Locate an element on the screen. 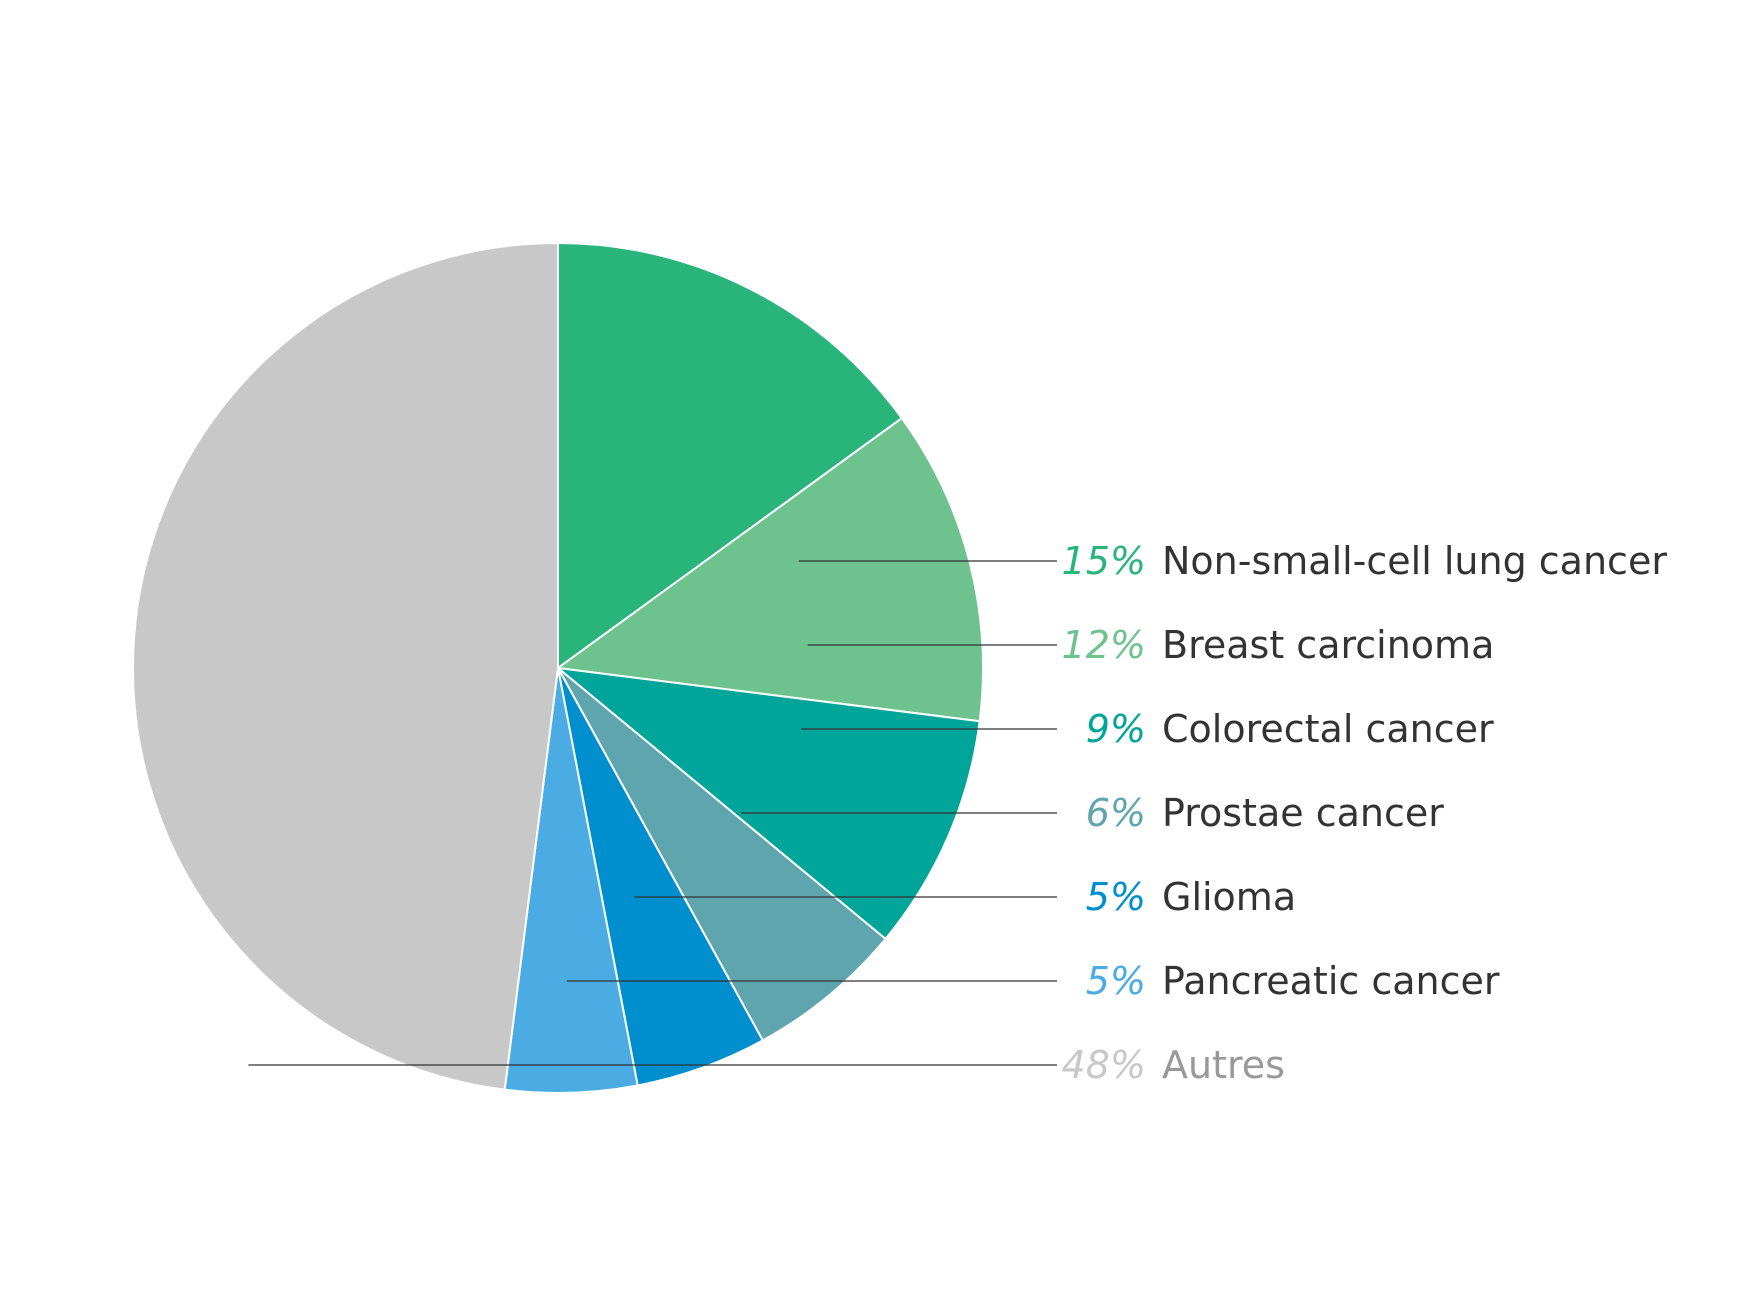  slice-percent-autres: 48% is located at coordinates (1104, 1065).